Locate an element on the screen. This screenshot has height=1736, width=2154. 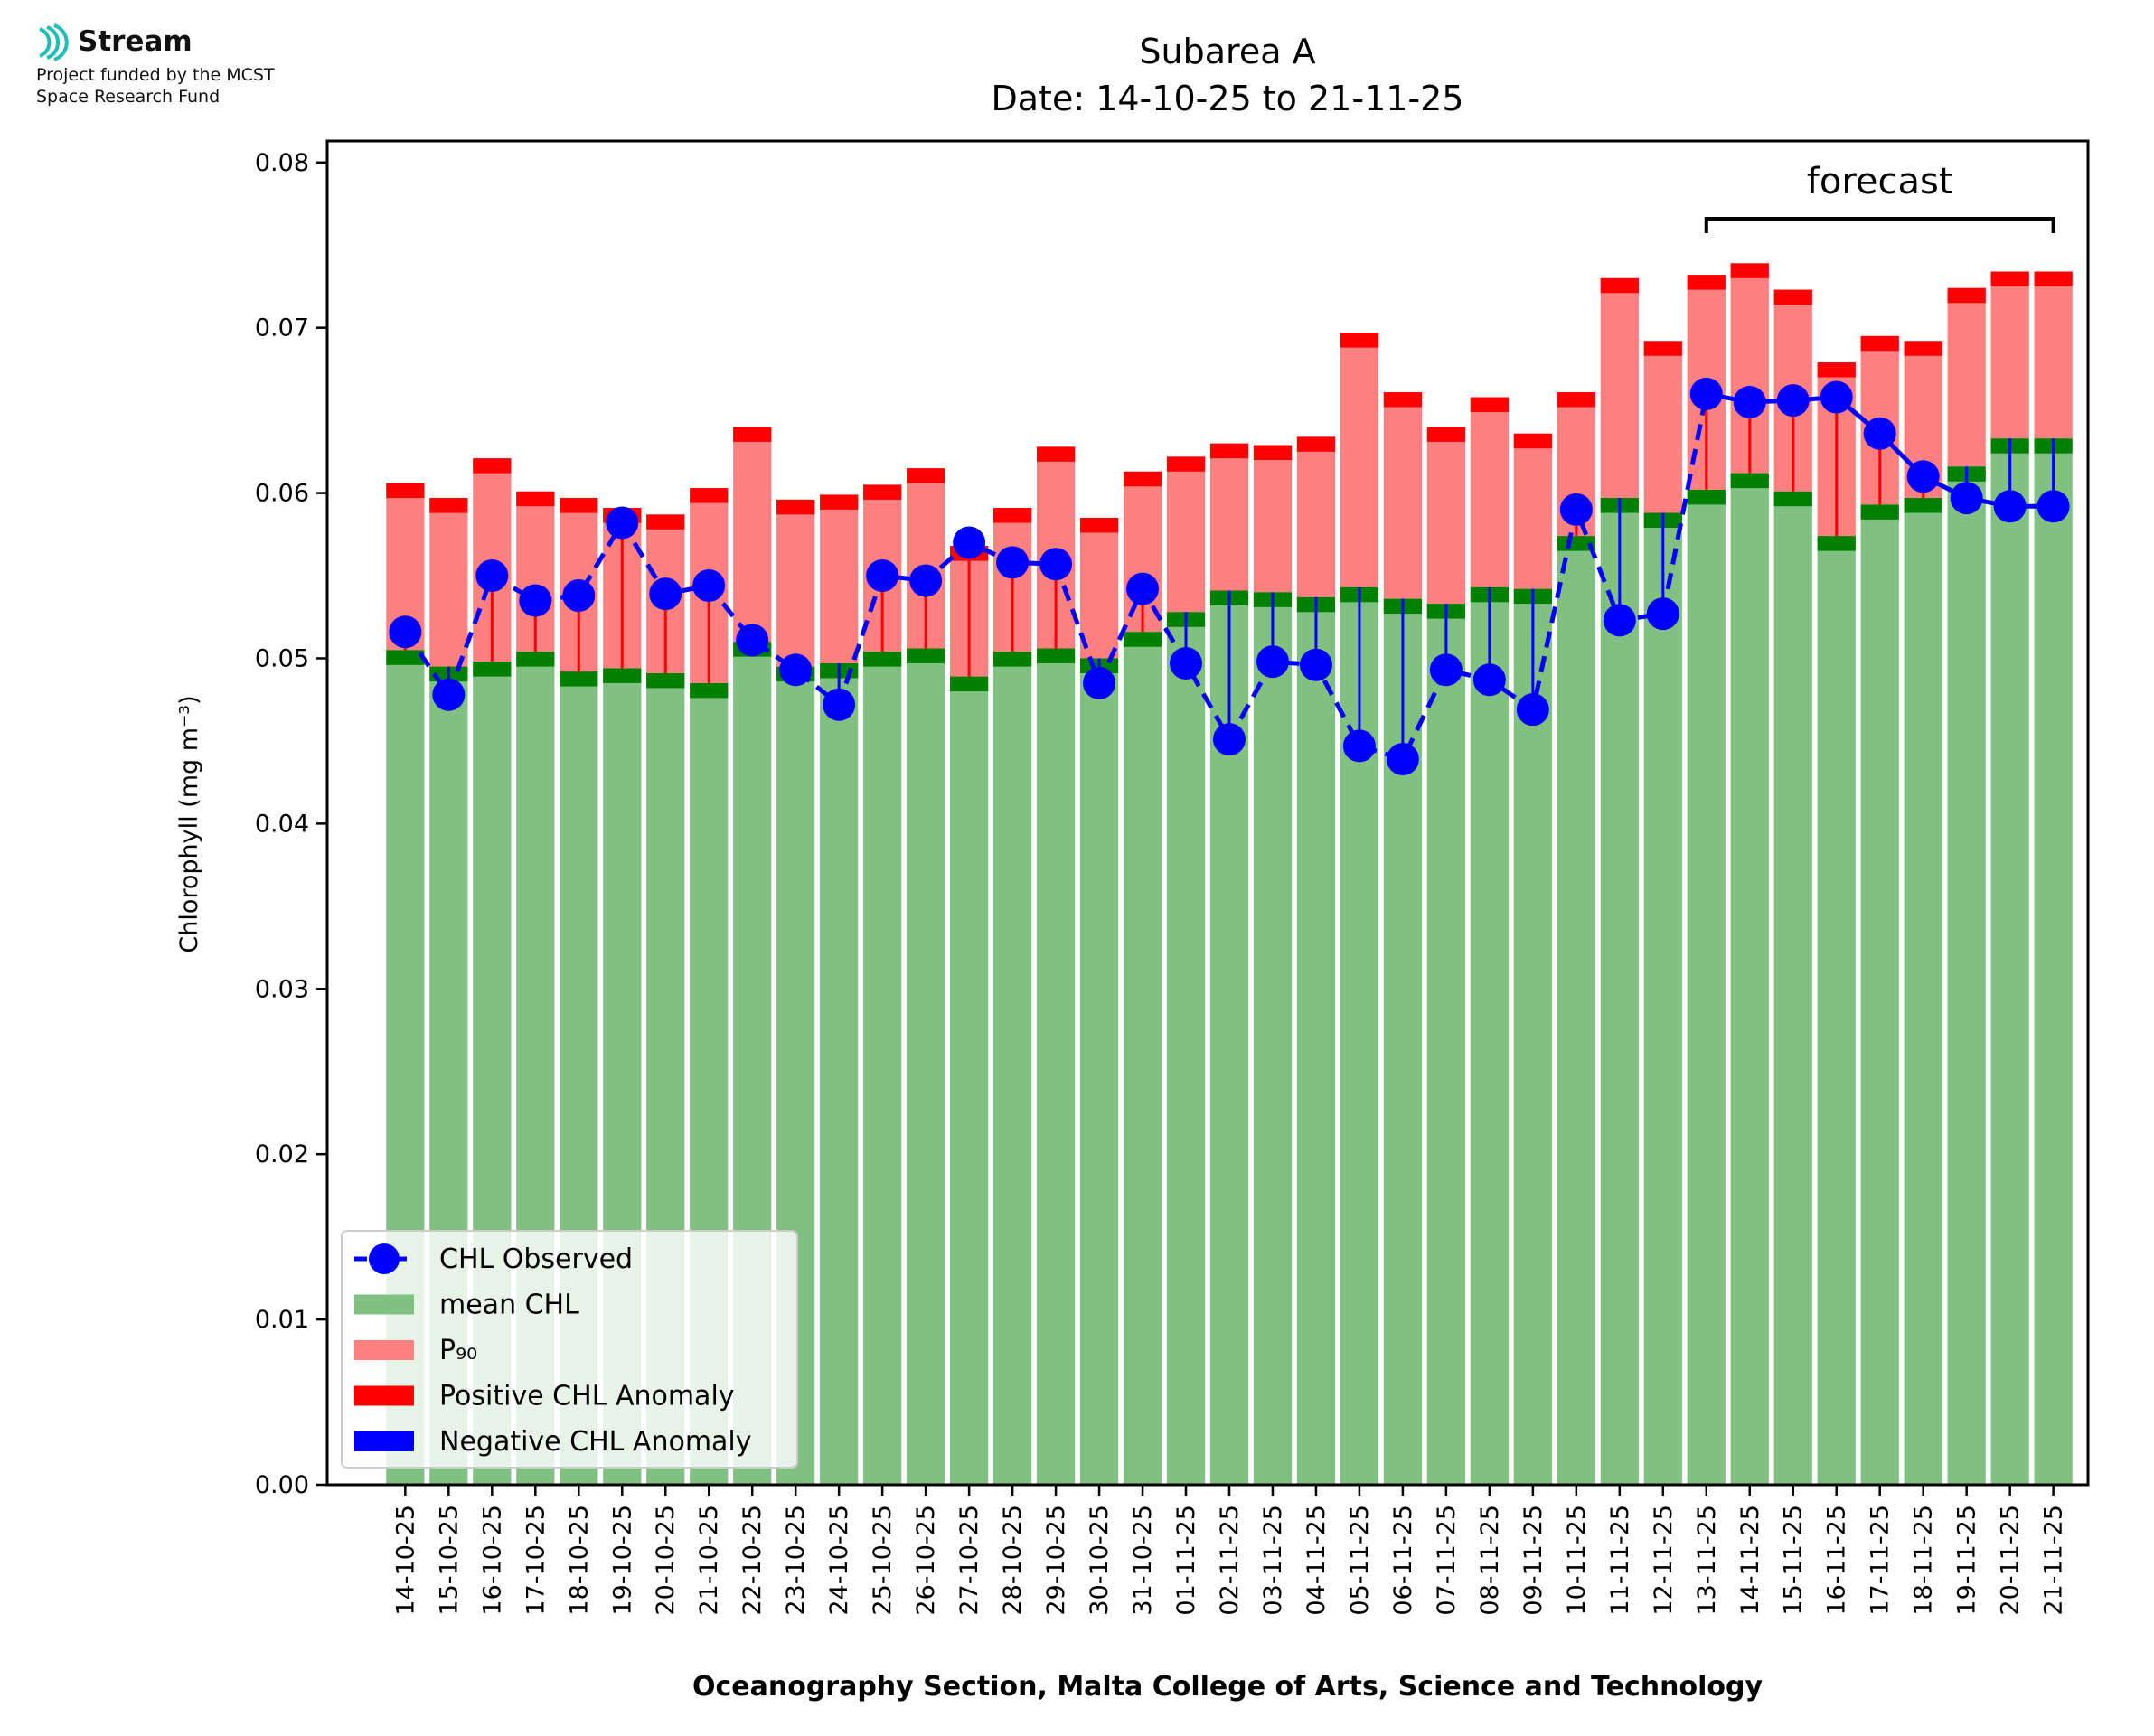
x-tick-label: 31-10-25 is located at coordinates (1143, 1560).